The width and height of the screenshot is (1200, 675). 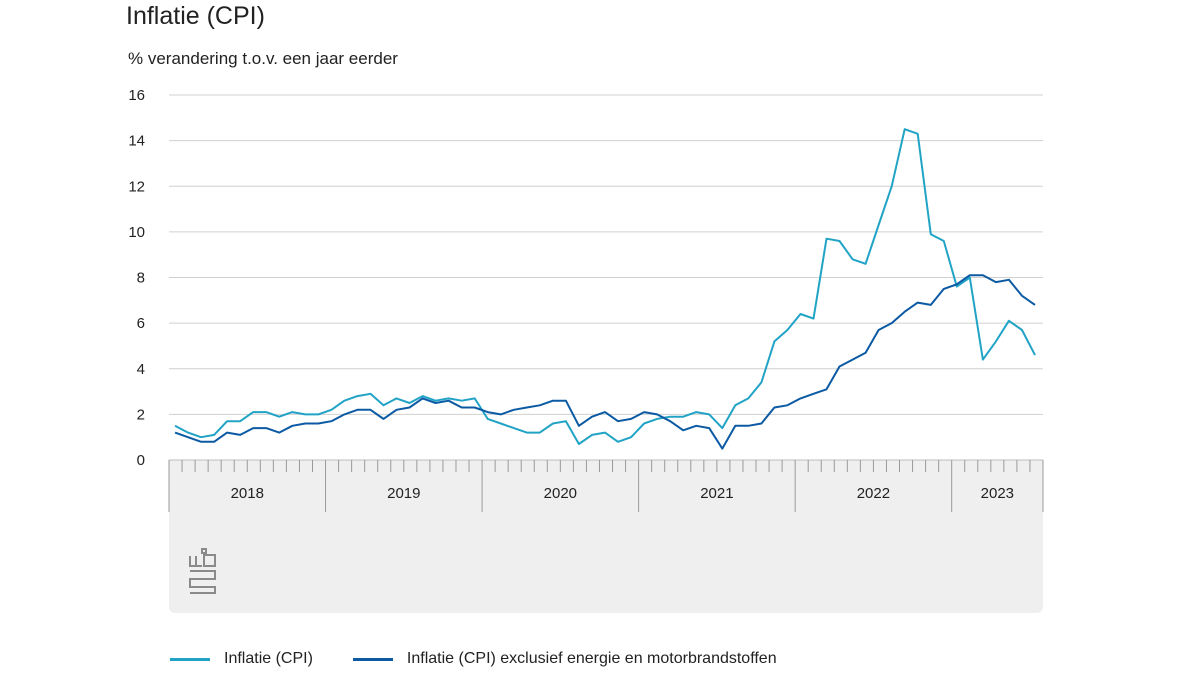 What do you see at coordinates (136, 141) in the screenshot?
I see `y-tick-label: 14` at bounding box center [136, 141].